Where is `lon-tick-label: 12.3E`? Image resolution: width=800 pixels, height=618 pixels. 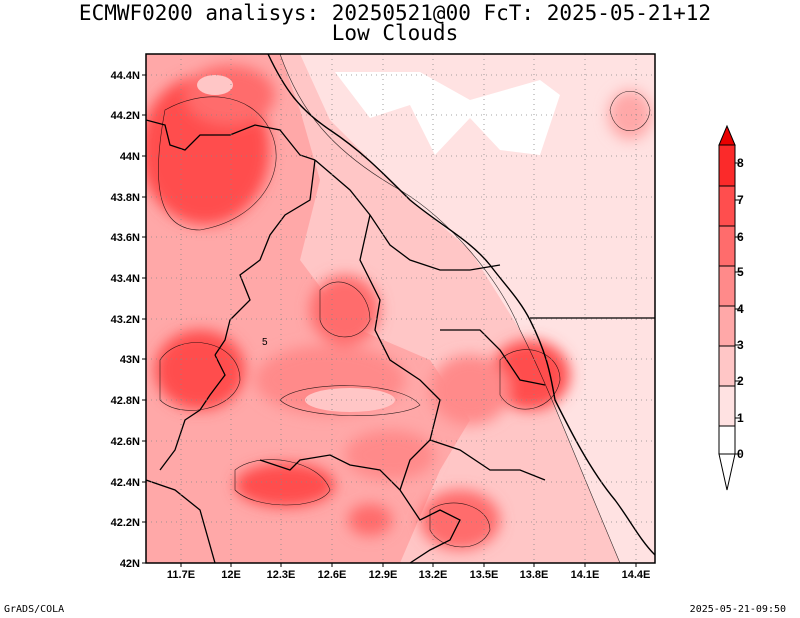
lon-tick-label: 12.3E is located at coordinates (281, 575).